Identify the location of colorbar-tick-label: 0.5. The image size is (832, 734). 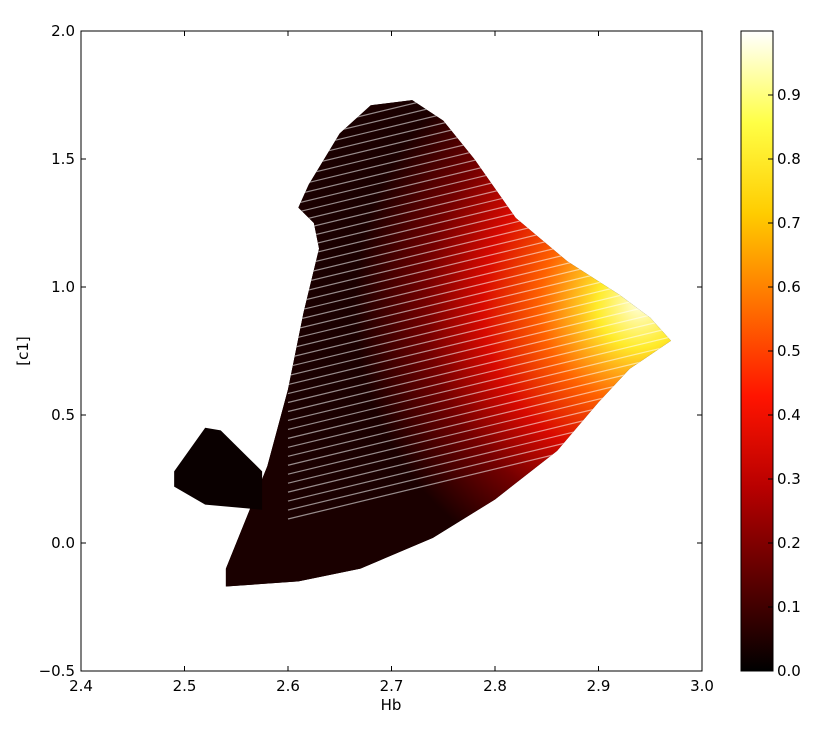
(789, 351).